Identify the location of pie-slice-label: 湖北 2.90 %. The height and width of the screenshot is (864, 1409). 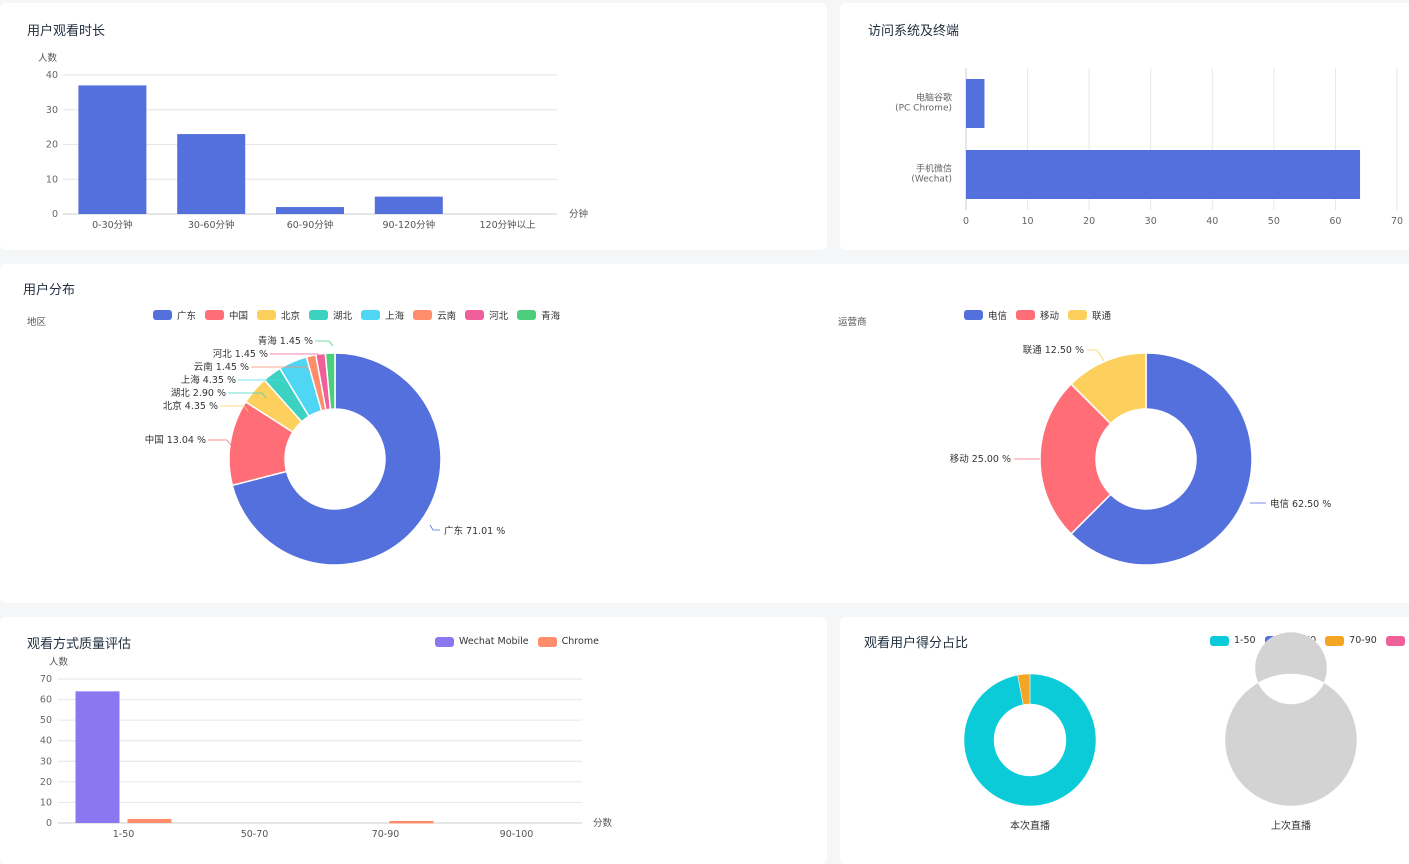
(198, 393).